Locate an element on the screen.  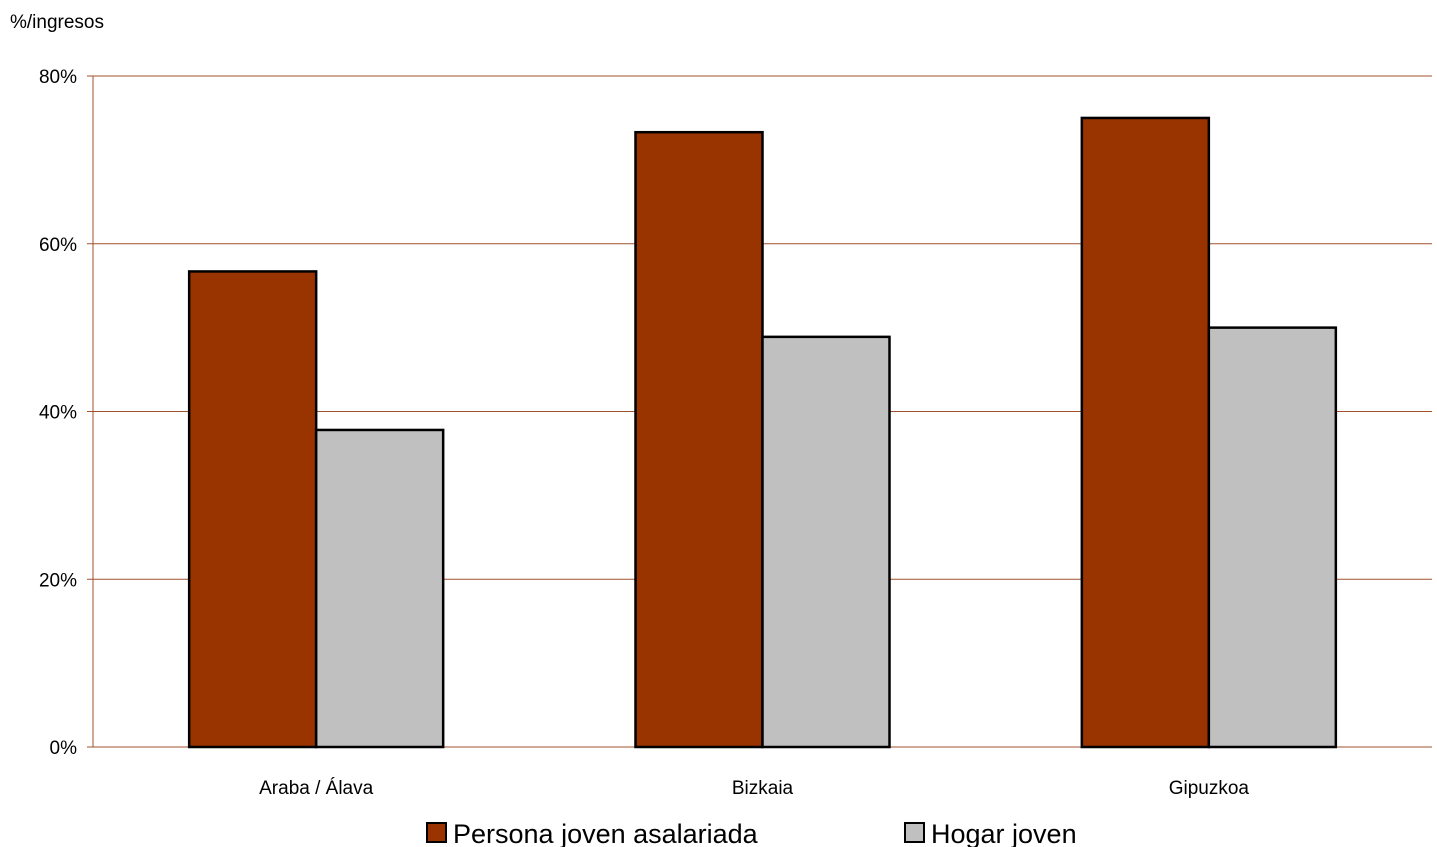
category-label: Bizkaia is located at coordinates (763, 788).